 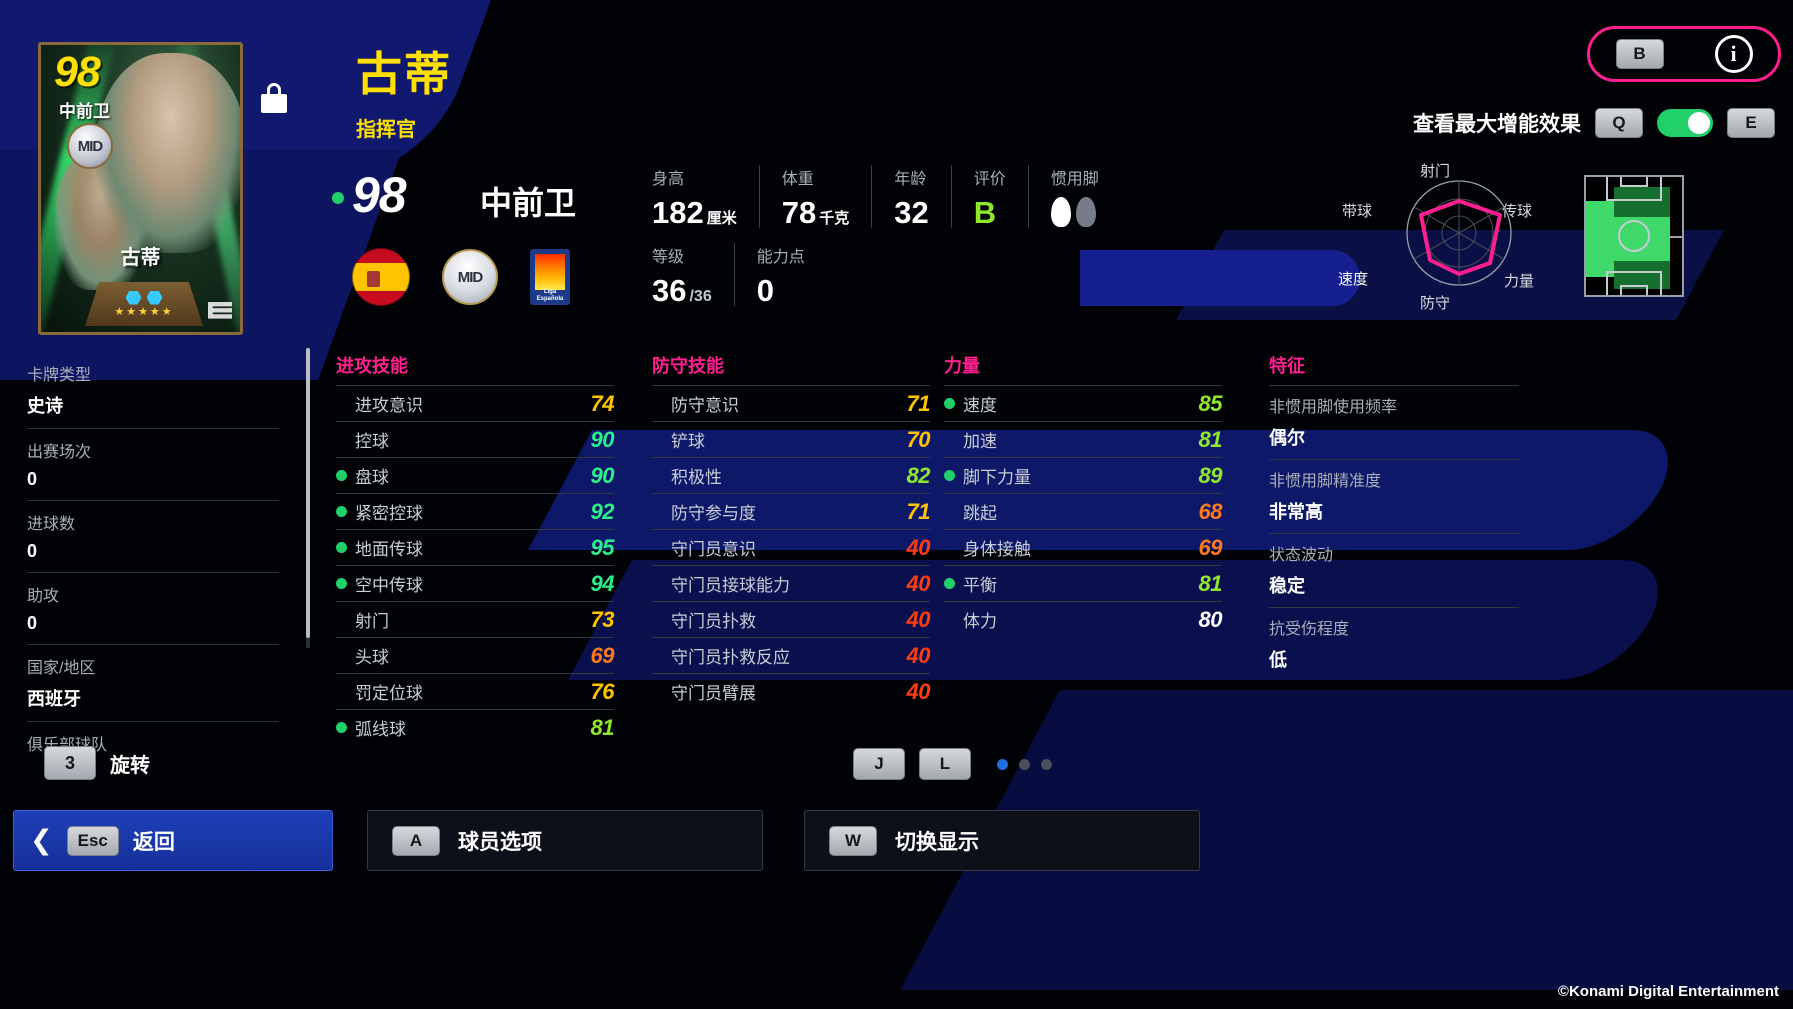 What do you see at coordinates (791, 655) in the screenshot?
I see `stat-row: 守门员扑救反应 40` at bounding box center [791, 655].